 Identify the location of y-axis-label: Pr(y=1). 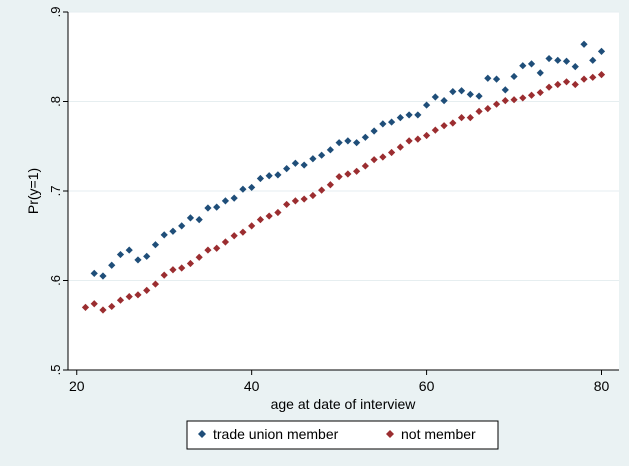
(33, 191).